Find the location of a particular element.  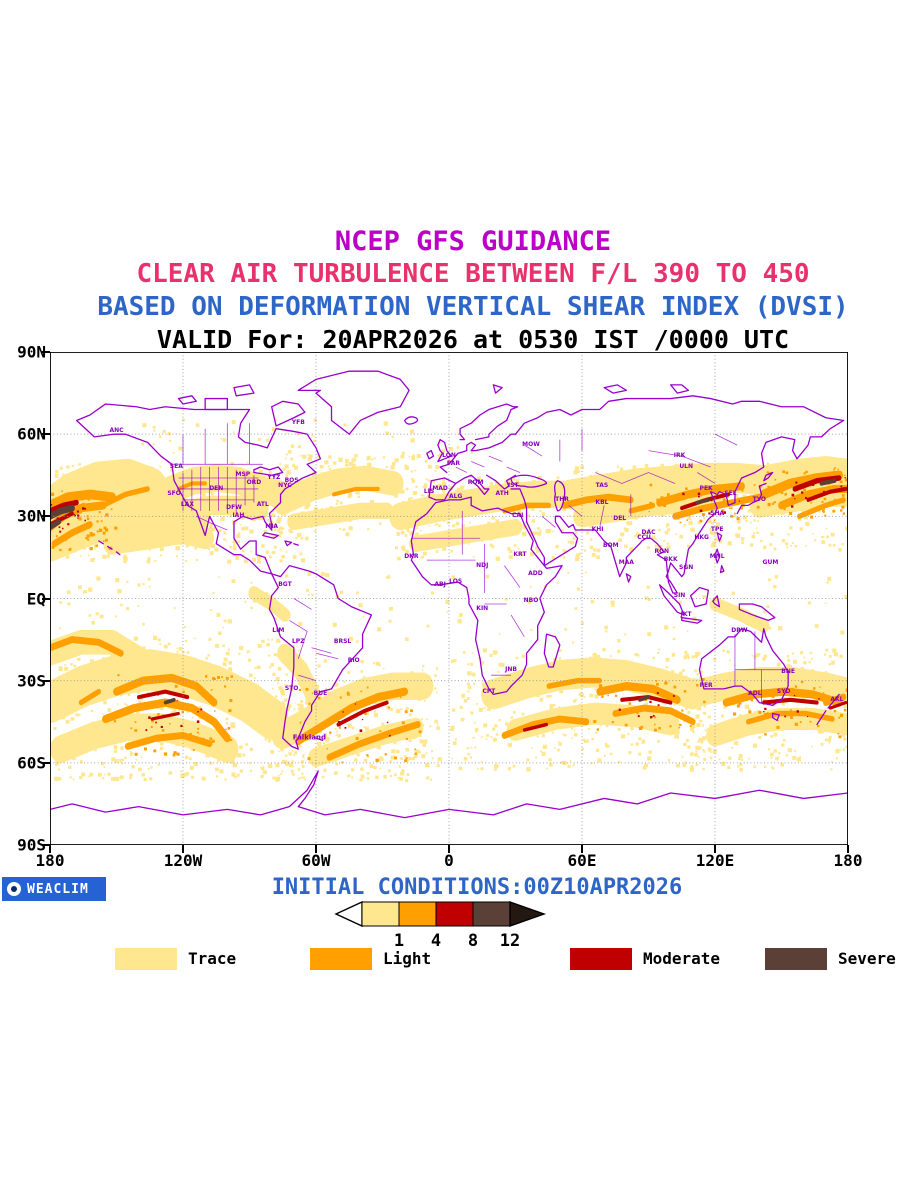

weaclim-logo: WEACLIM is located at coordinates (54, 889).